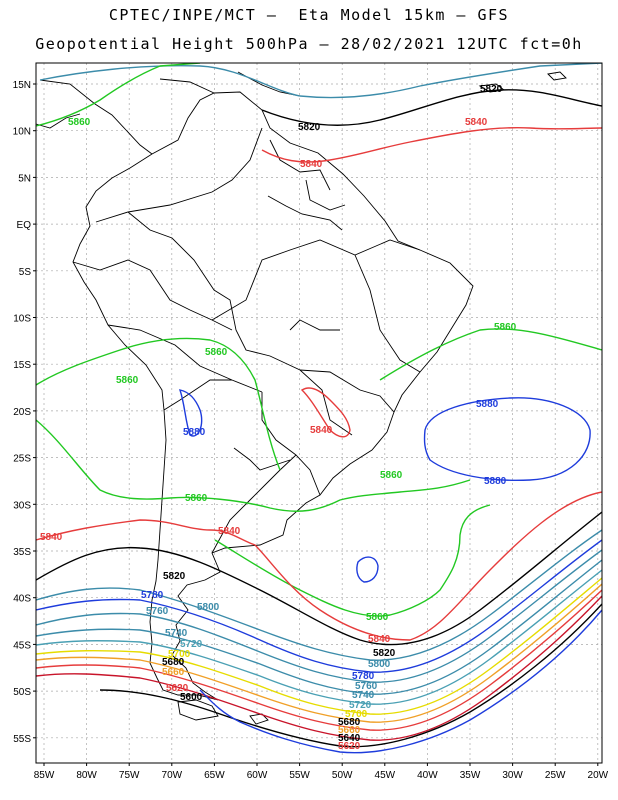  What do you see at coordinates (22, 599) in the screenshot?
I see `lat-tick-label: 40S` at bounding box center [22, 599].